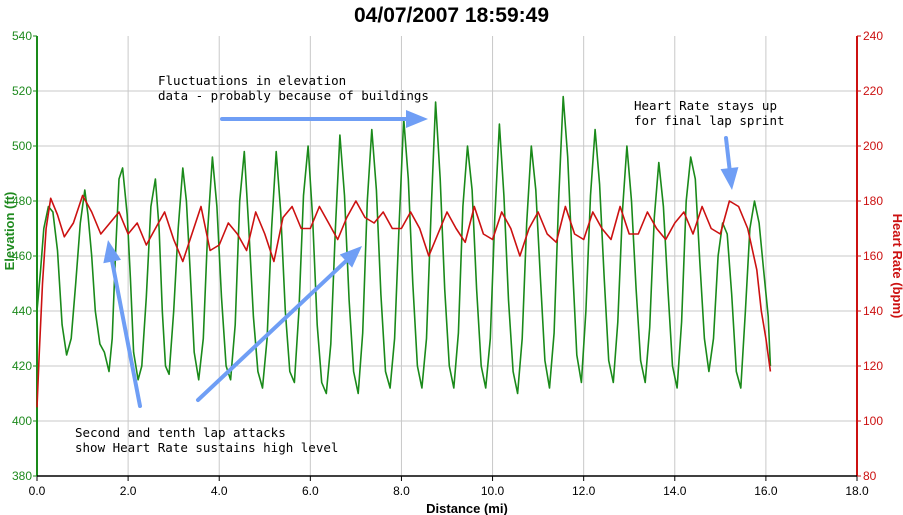 Image resolution: width=903 pixels, height=515 pixels. I want to click on x-tick-label: 8.0, so click(401, 491).